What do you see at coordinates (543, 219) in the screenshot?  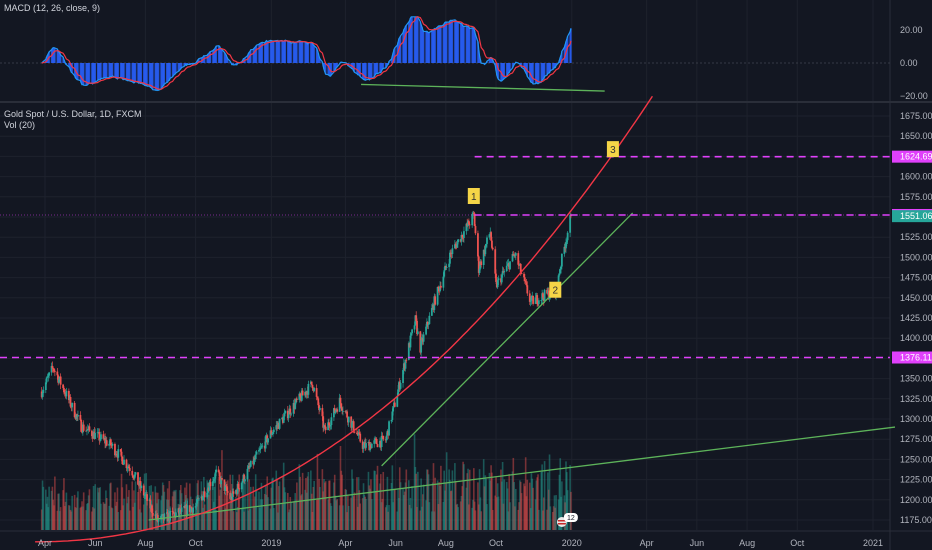 I see `wave-markers: 1 2 3` at bounding box center [543, 219].